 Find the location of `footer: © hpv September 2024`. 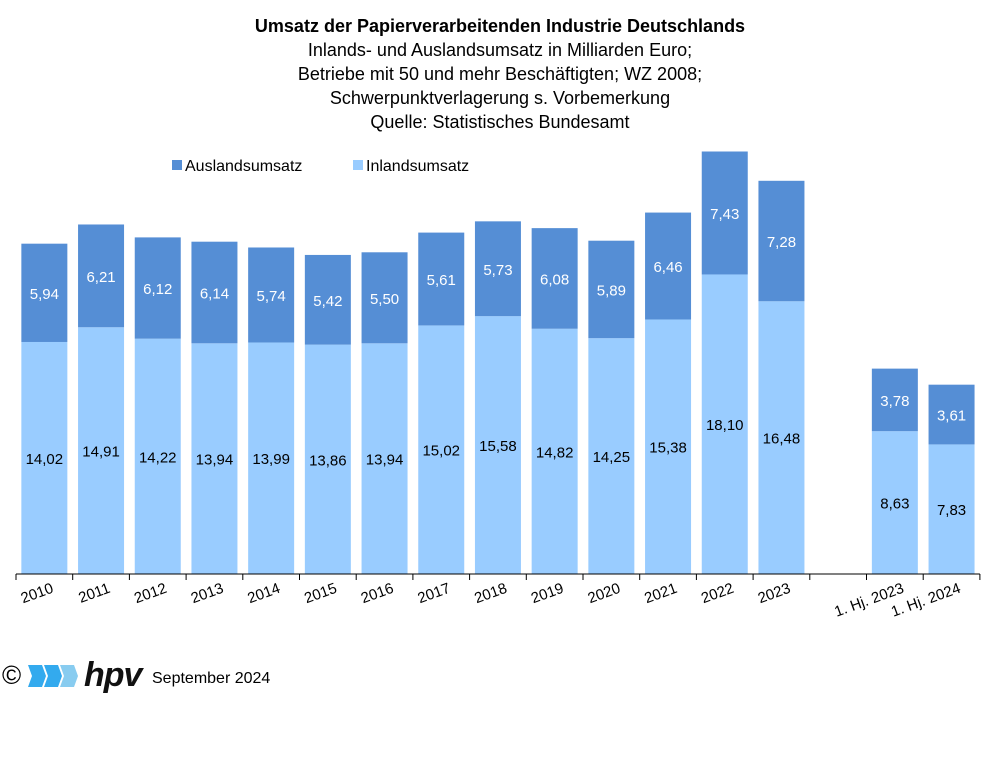

footer: © hpv September 2024 is located at coordinates (200, 678).